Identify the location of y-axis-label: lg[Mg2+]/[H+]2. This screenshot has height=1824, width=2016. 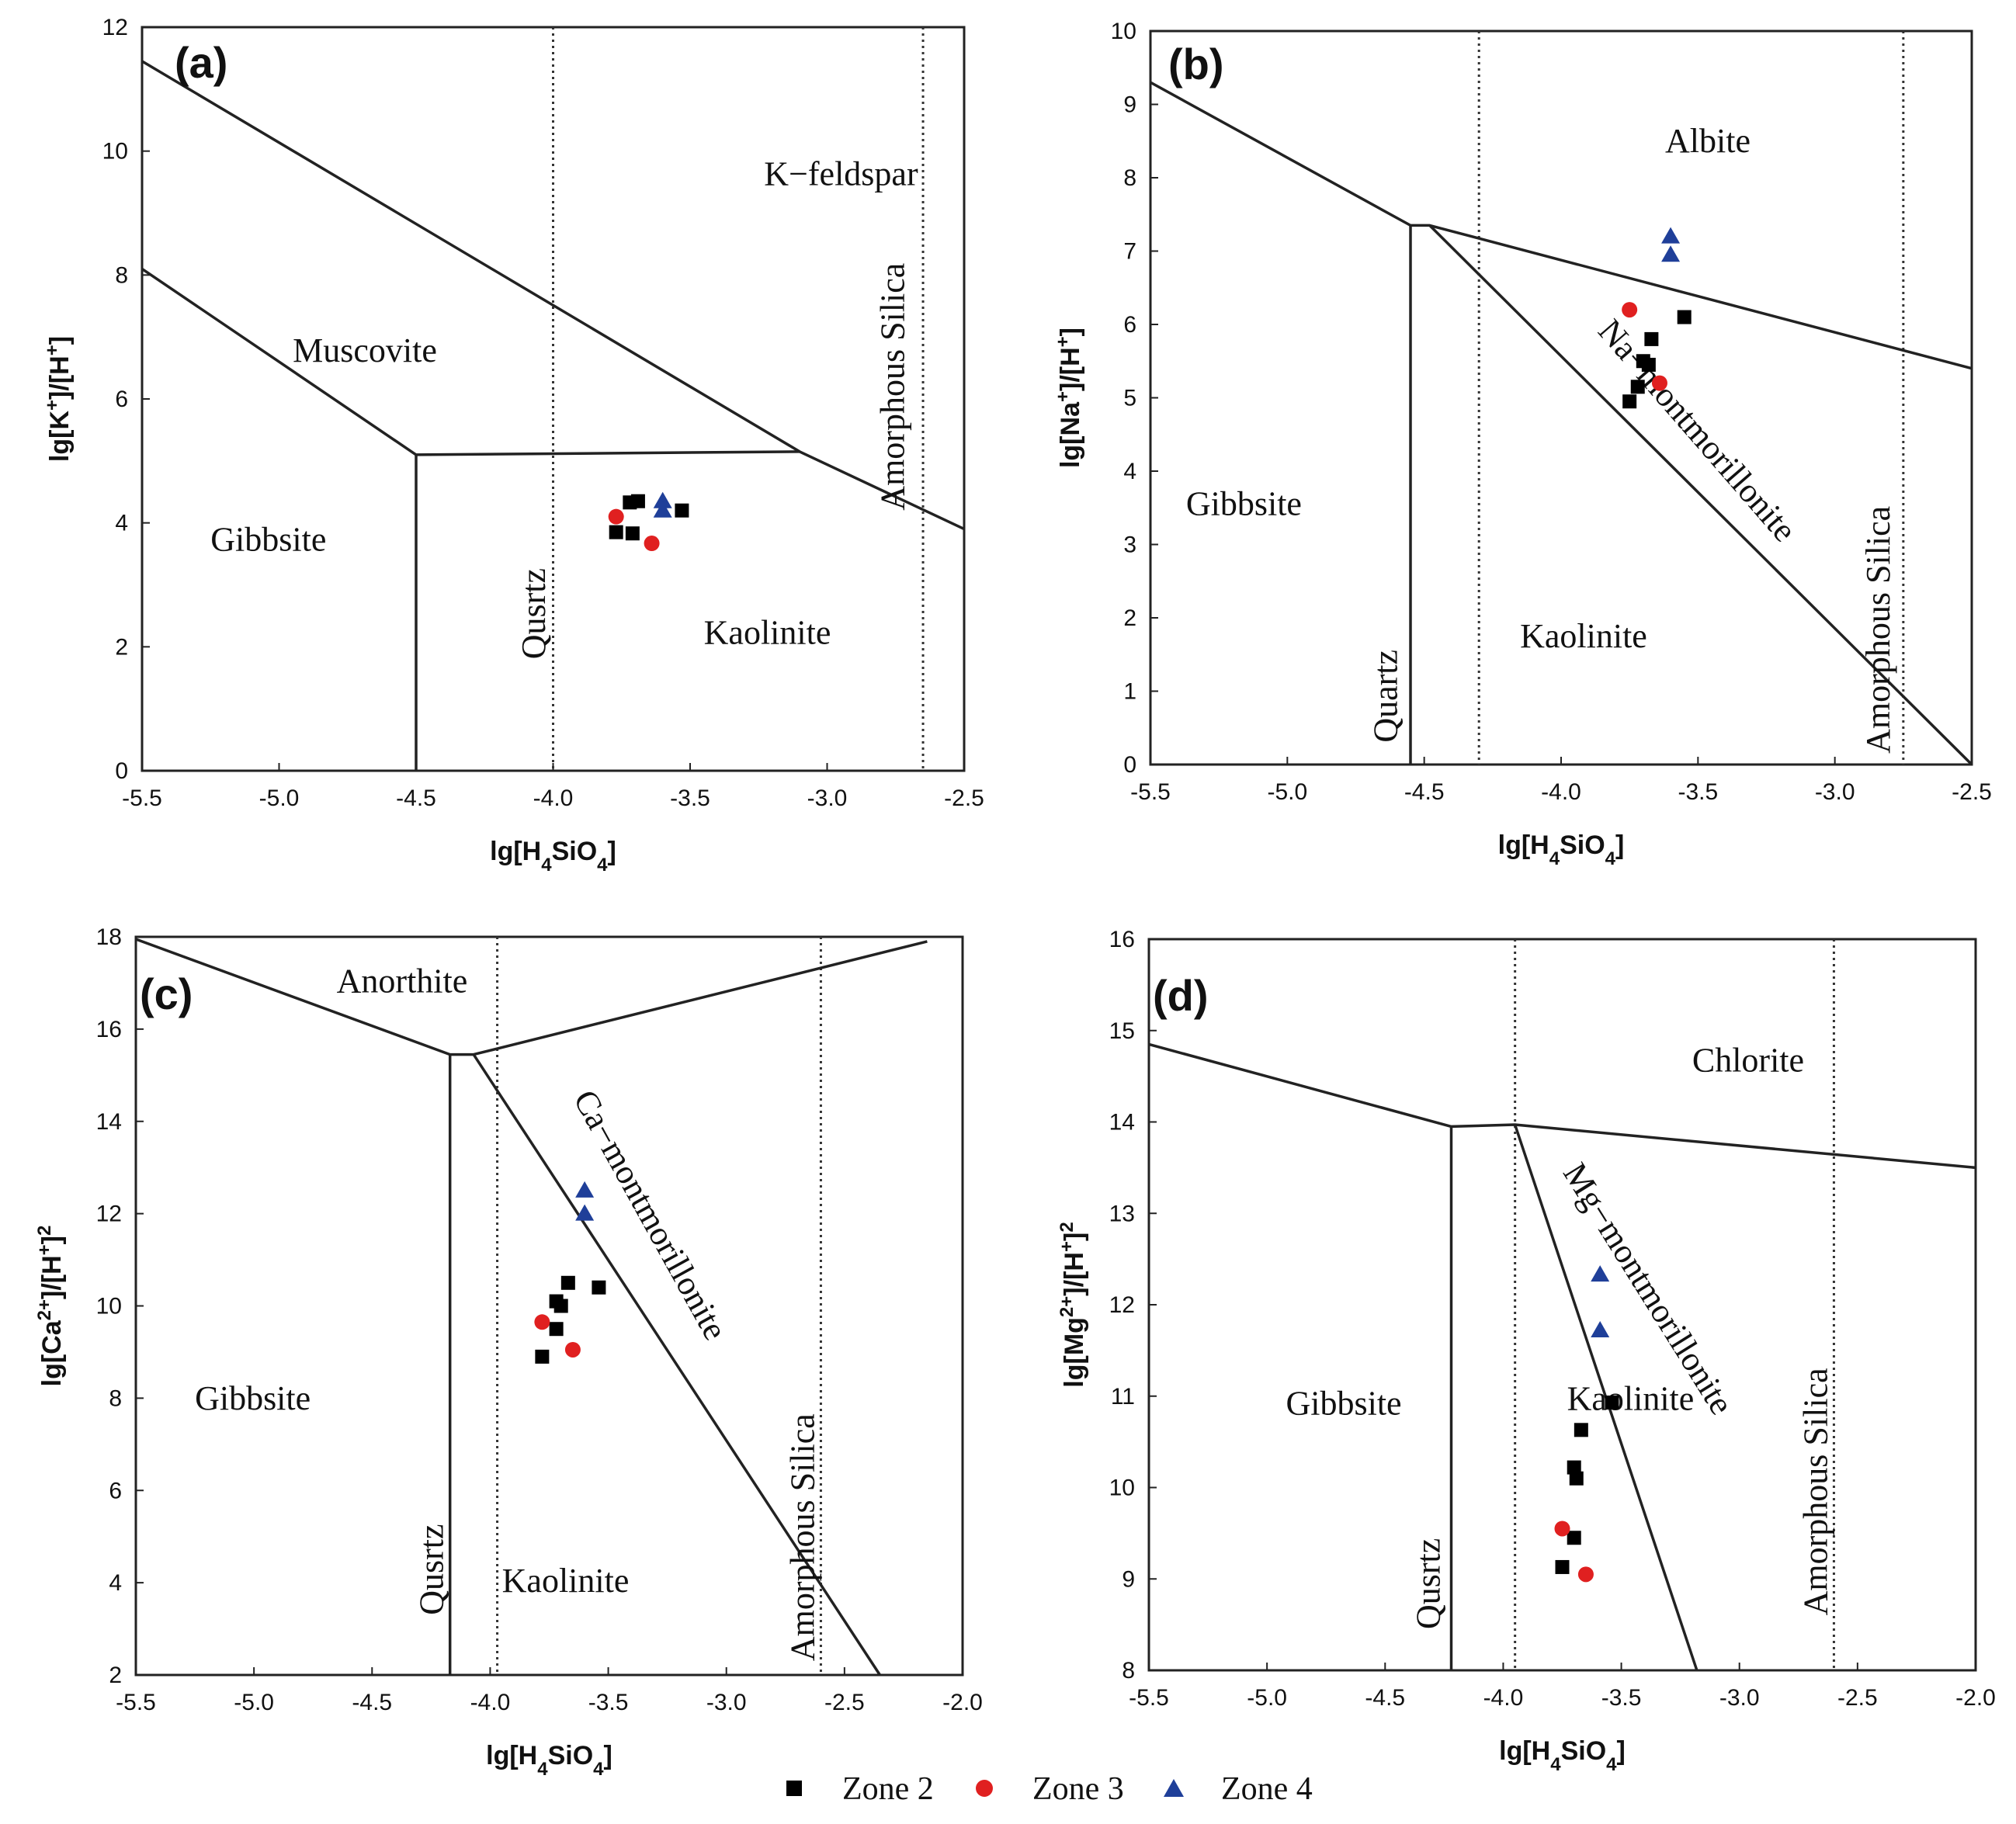
(1073, 1304).